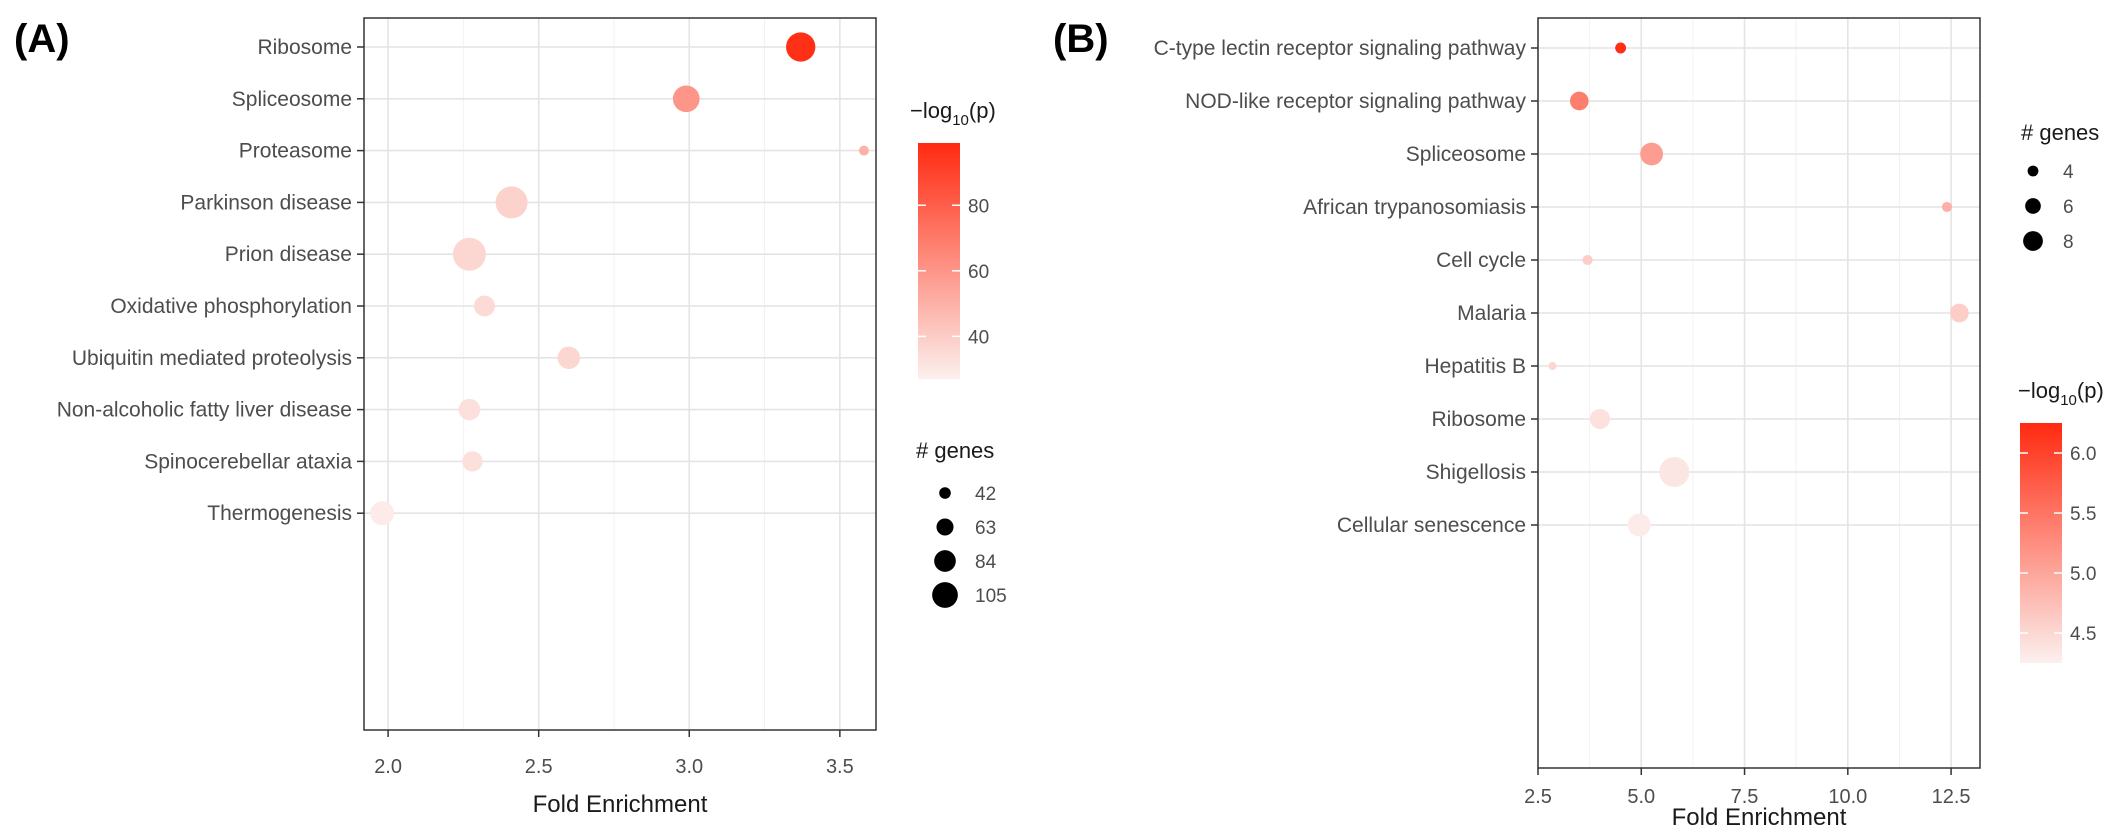  I want to click on panel-a-size-legend: # genes 42 63 84 105, so click(961, 523).